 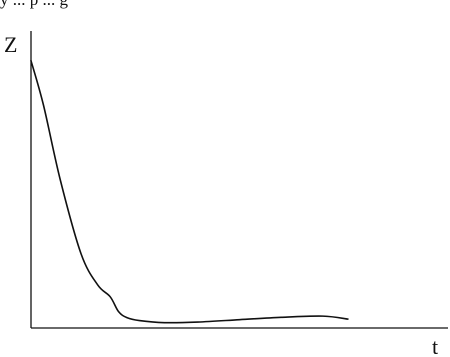 I want to click on header-text: y ... p ... g, so click(x=34, y=5).